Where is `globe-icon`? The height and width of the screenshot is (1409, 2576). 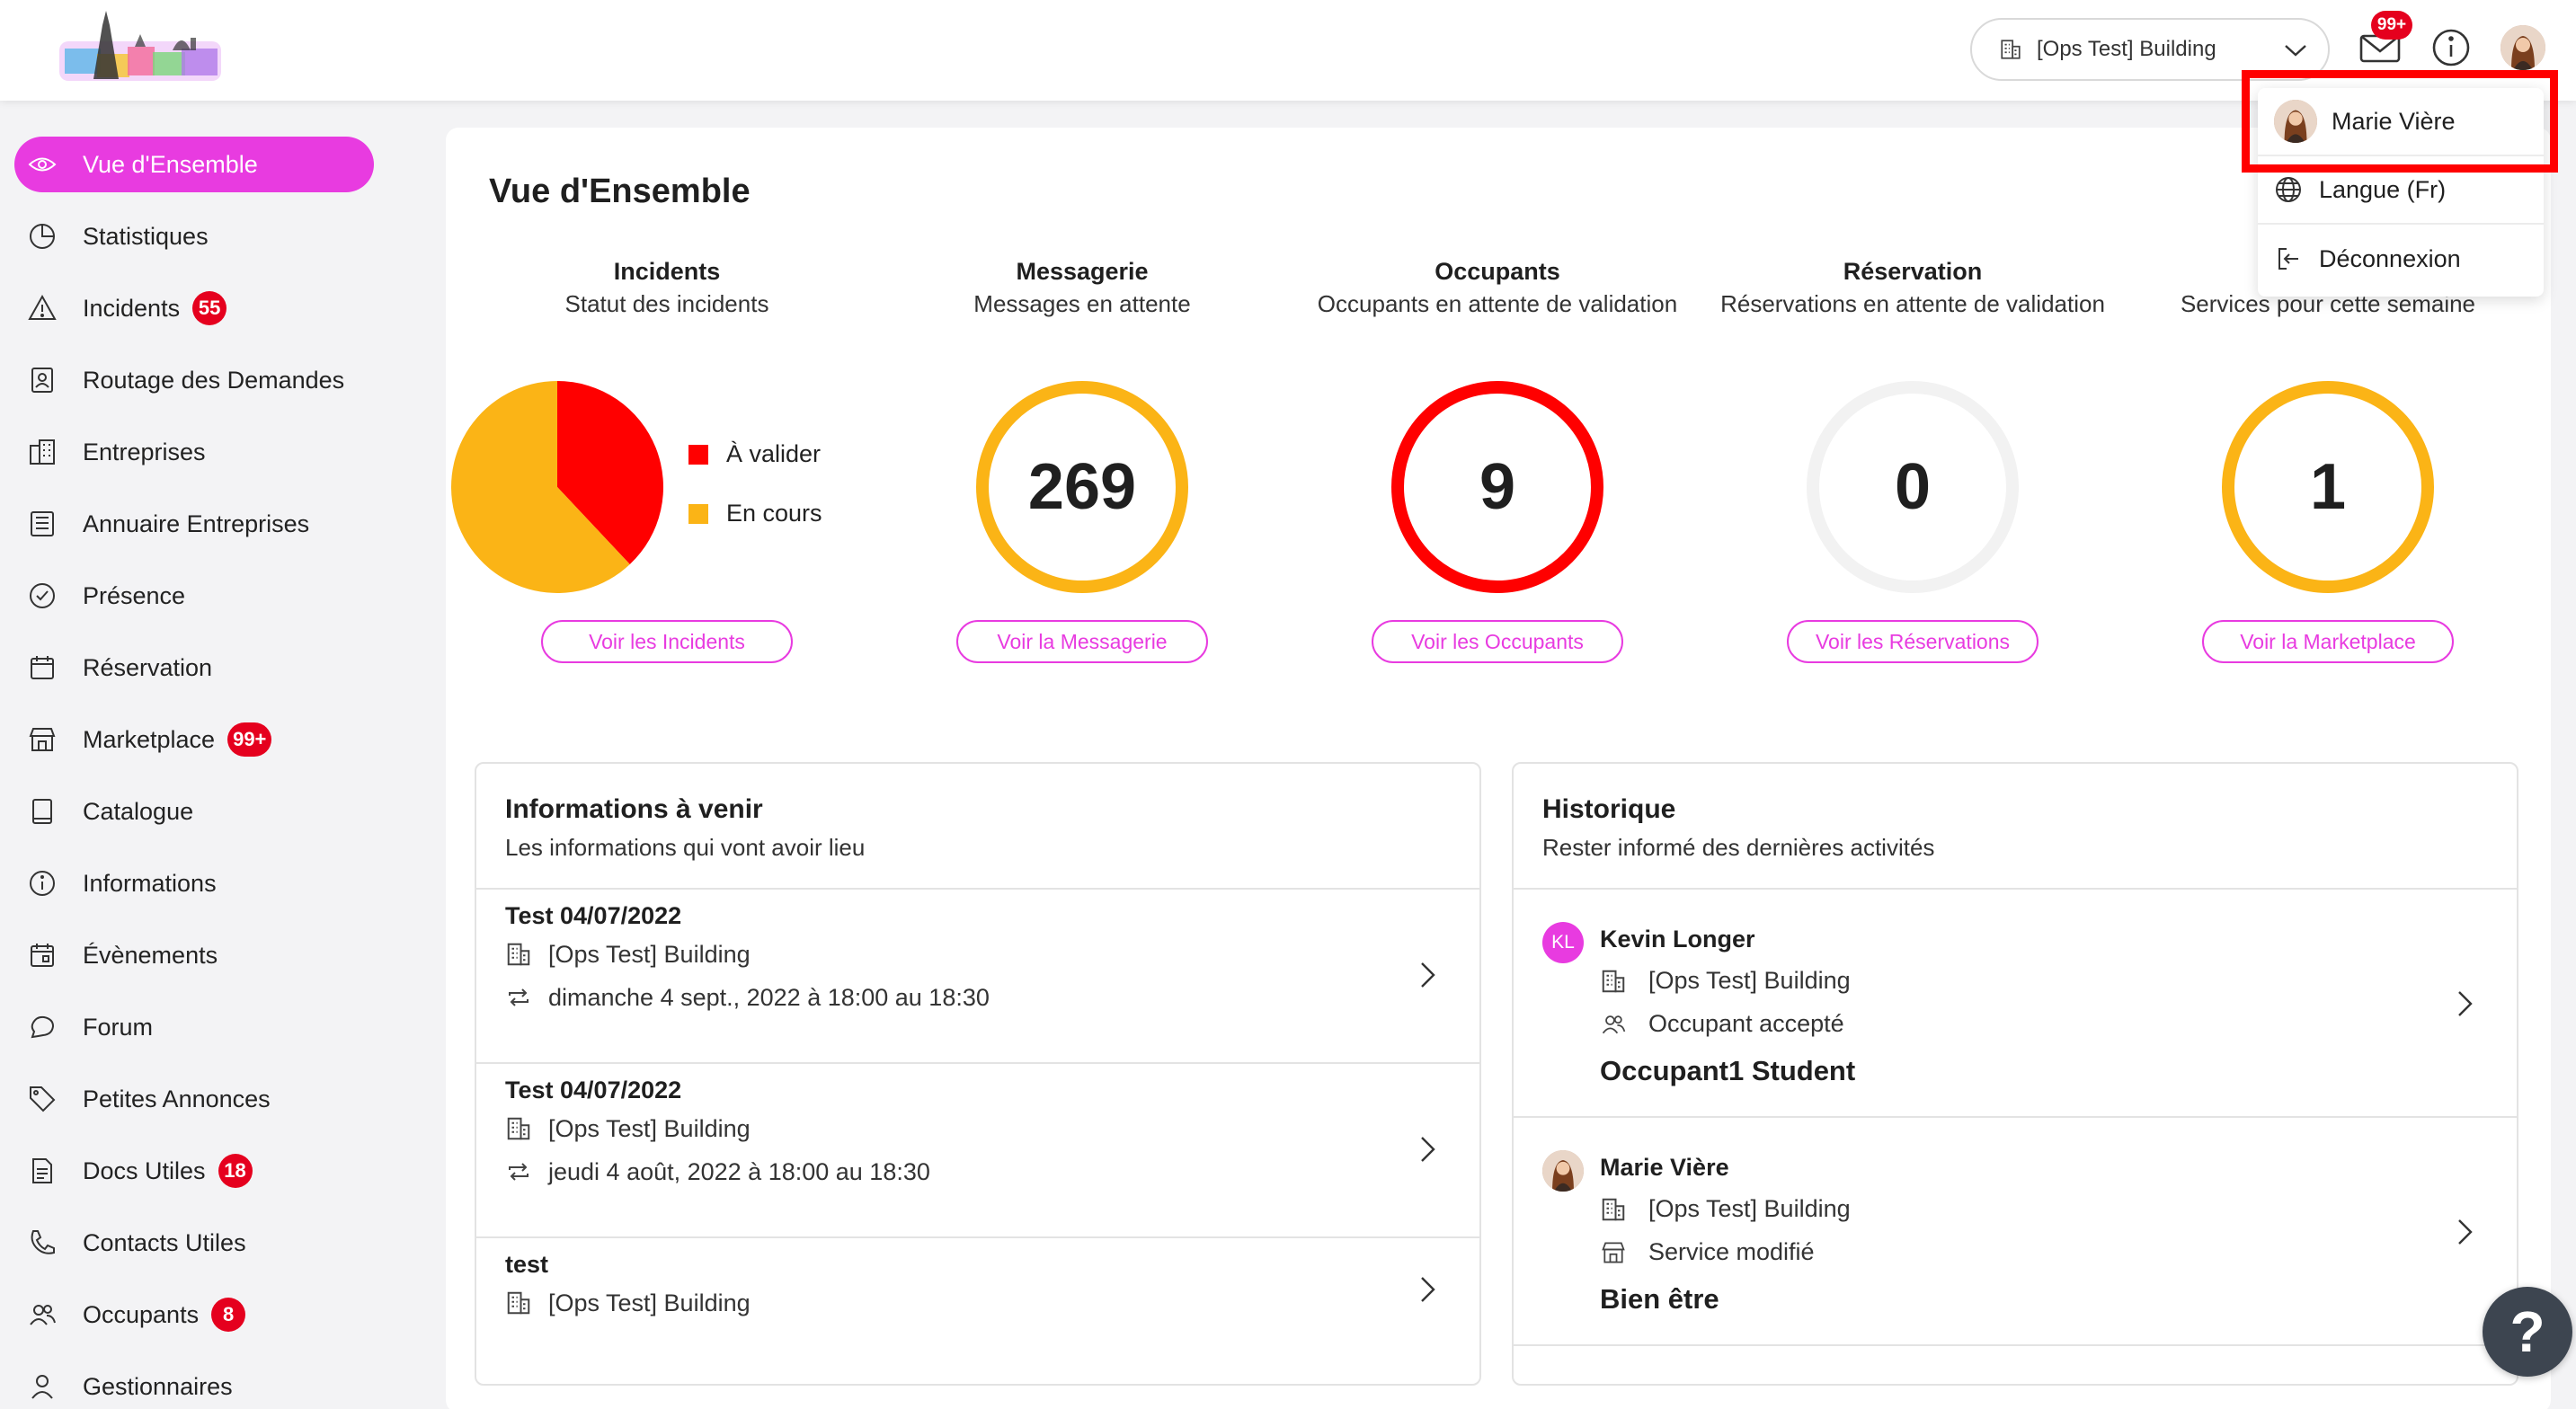 globe-icon is located at coordinates (2288, 189).